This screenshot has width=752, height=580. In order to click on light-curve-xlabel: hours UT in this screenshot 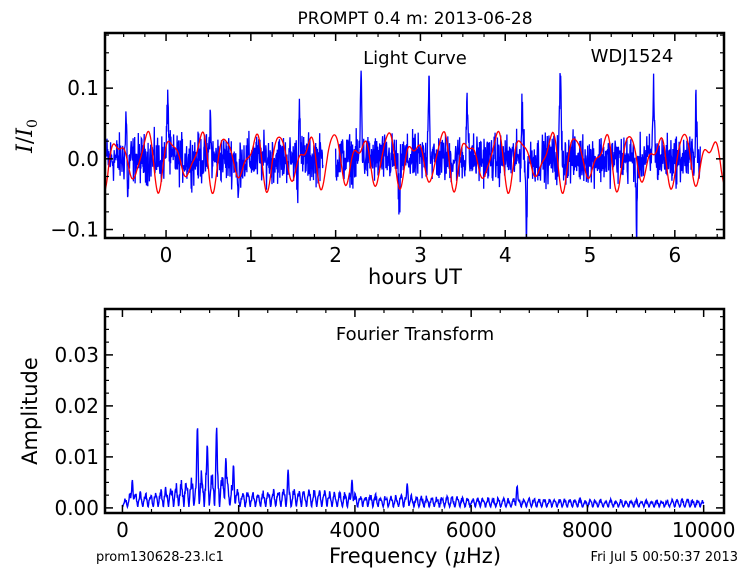, I will do `click(415, 277)`.